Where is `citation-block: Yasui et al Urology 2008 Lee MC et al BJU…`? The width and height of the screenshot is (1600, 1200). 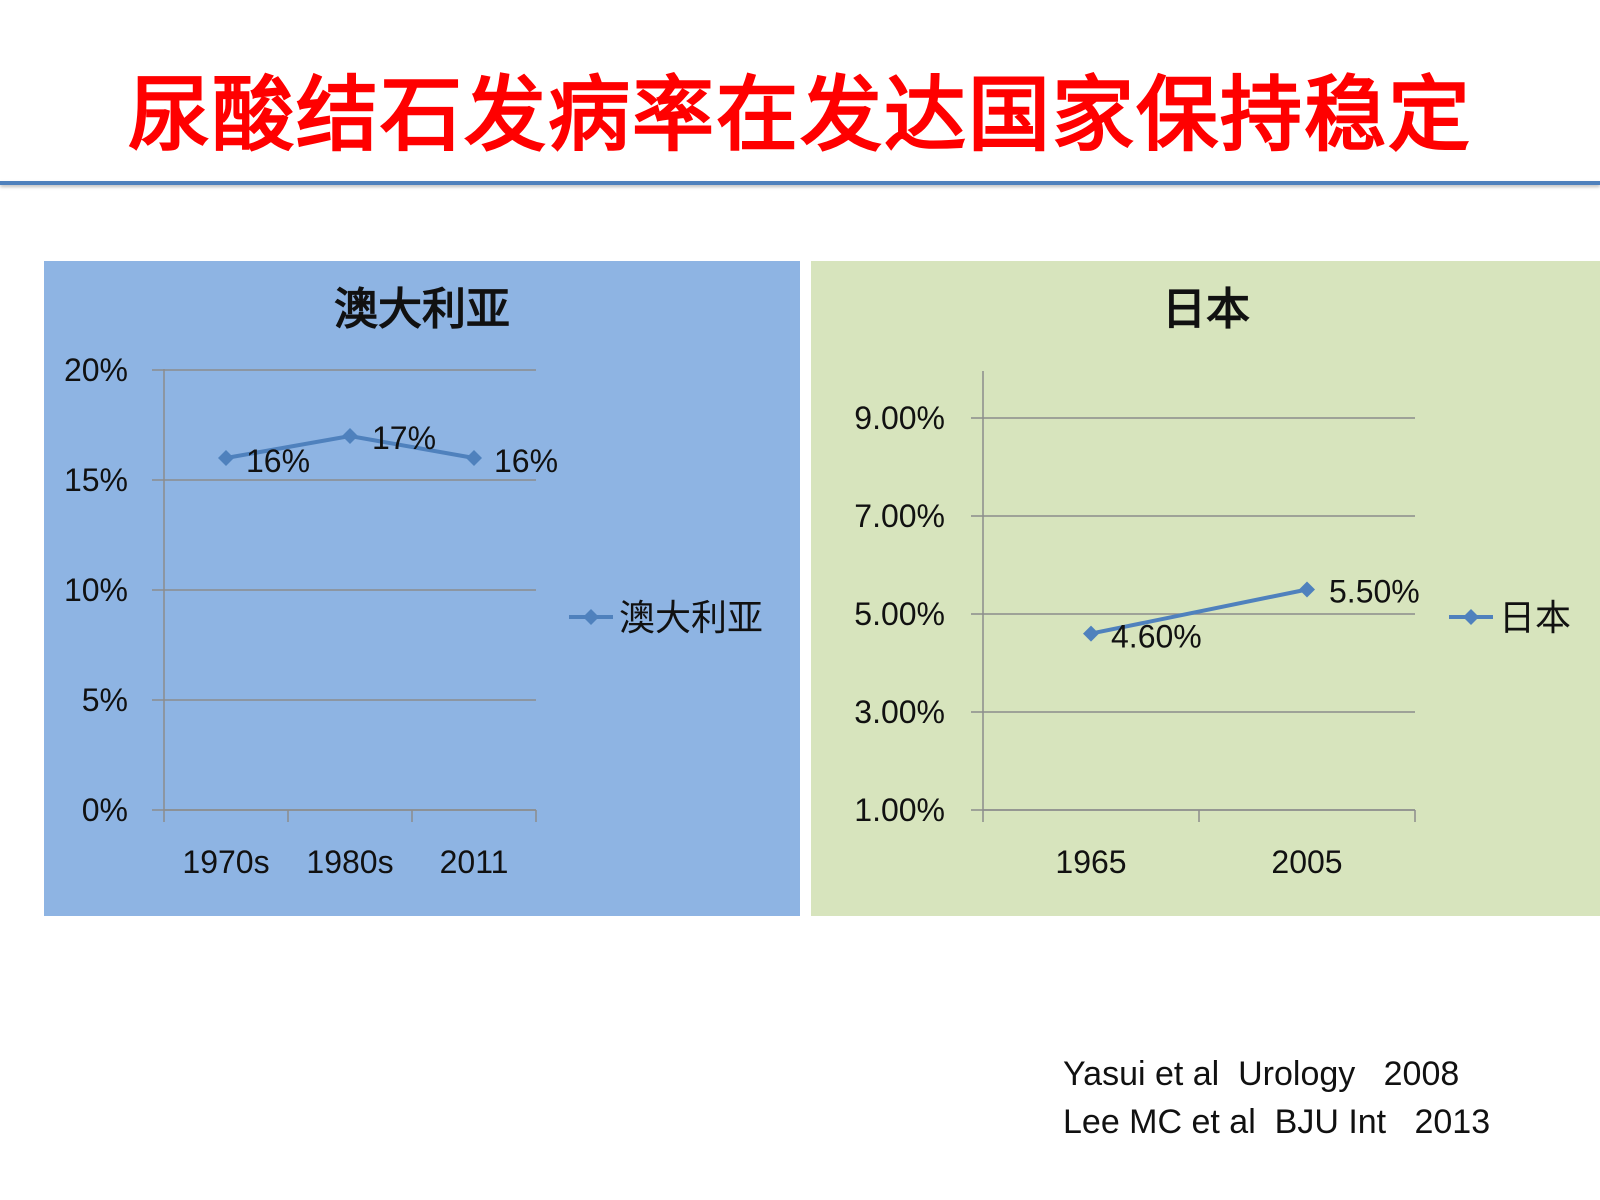 citation-block: Yasui et al Urology 2008 Lee MC et al BJU… is located at coordinates (1276, 1098).